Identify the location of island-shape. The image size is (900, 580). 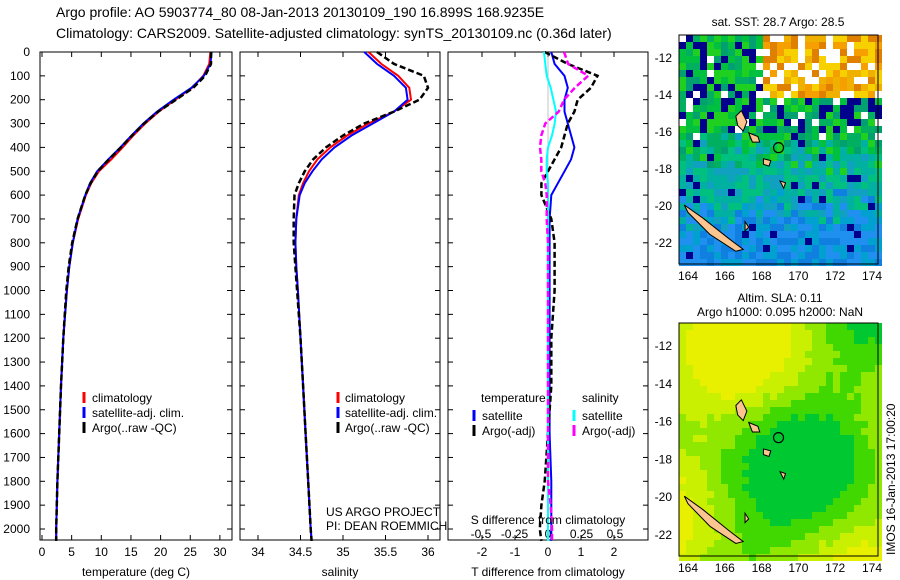
(783, 475).